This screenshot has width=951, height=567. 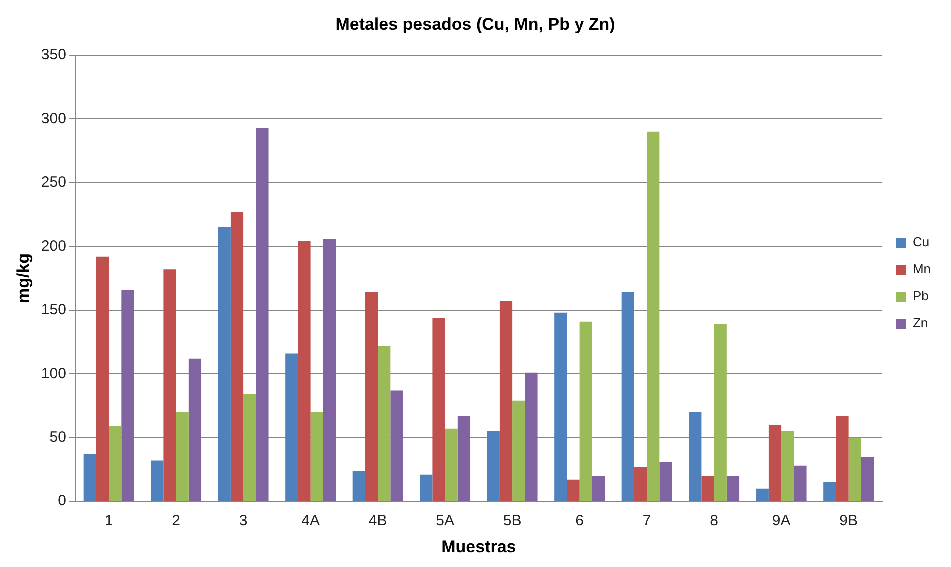 I want to click on legend-label: Mn, so click(x=922, y=269).